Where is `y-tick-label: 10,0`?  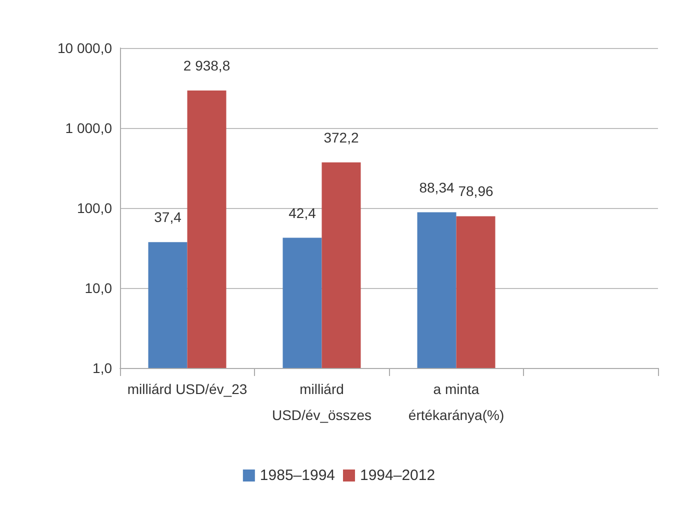 y-tick-label: 10,0 is located at coordinates (98, 288).